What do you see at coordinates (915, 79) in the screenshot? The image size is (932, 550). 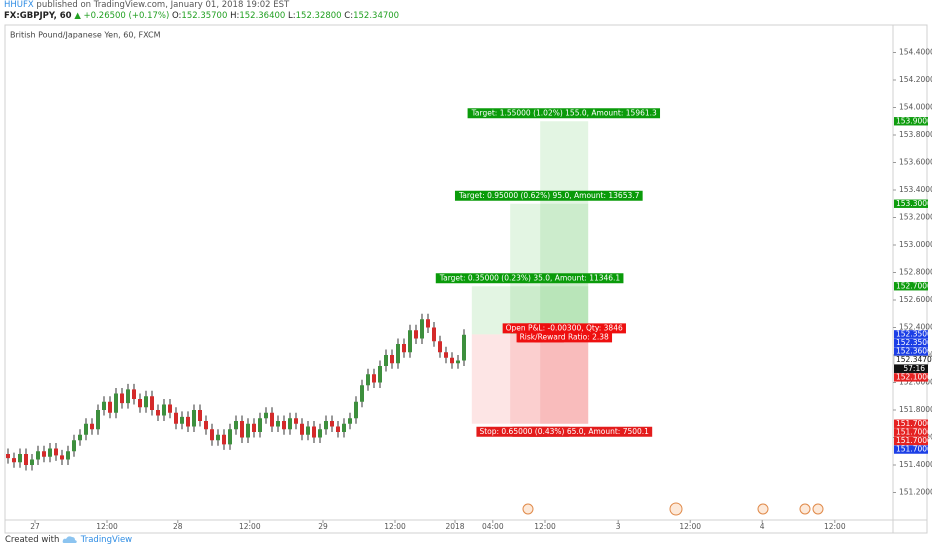 I see `y-tick-label: 154.20000` at bounding box center [915, 79].